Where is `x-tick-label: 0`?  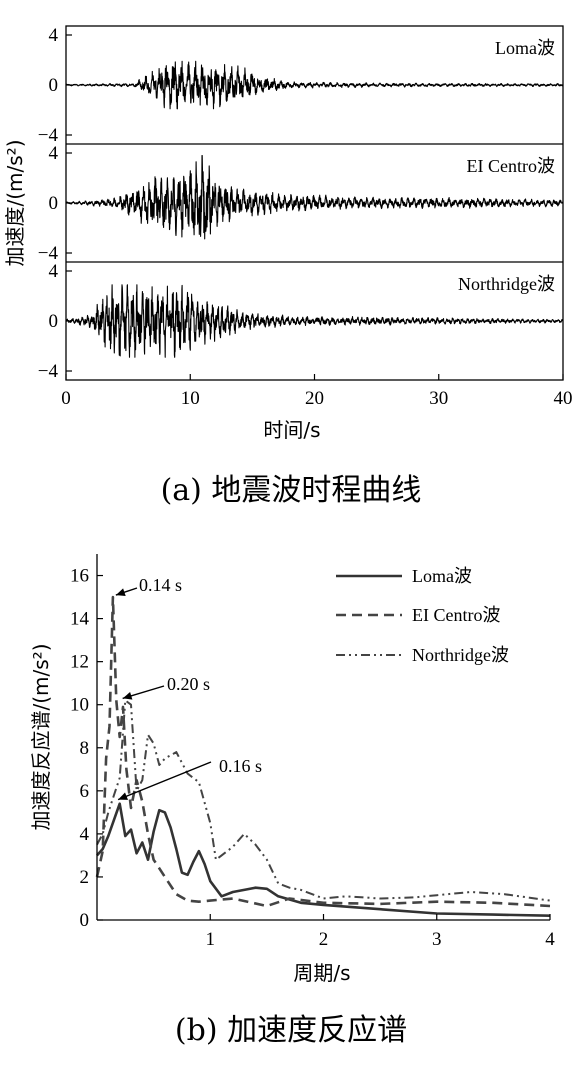 x-tick-label: 0 is located at coordinates (66, 398).